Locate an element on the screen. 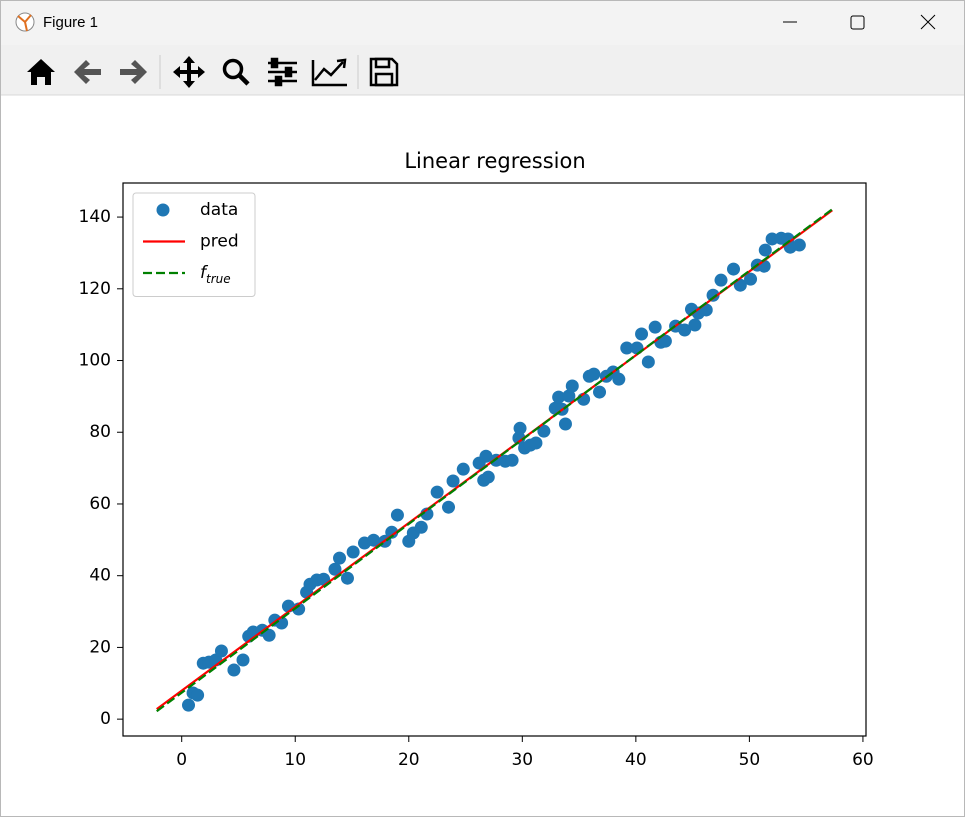 The width and height of the screenshot is (965, 817). y-tick-label: 20 is located at coordinates (100, 647).